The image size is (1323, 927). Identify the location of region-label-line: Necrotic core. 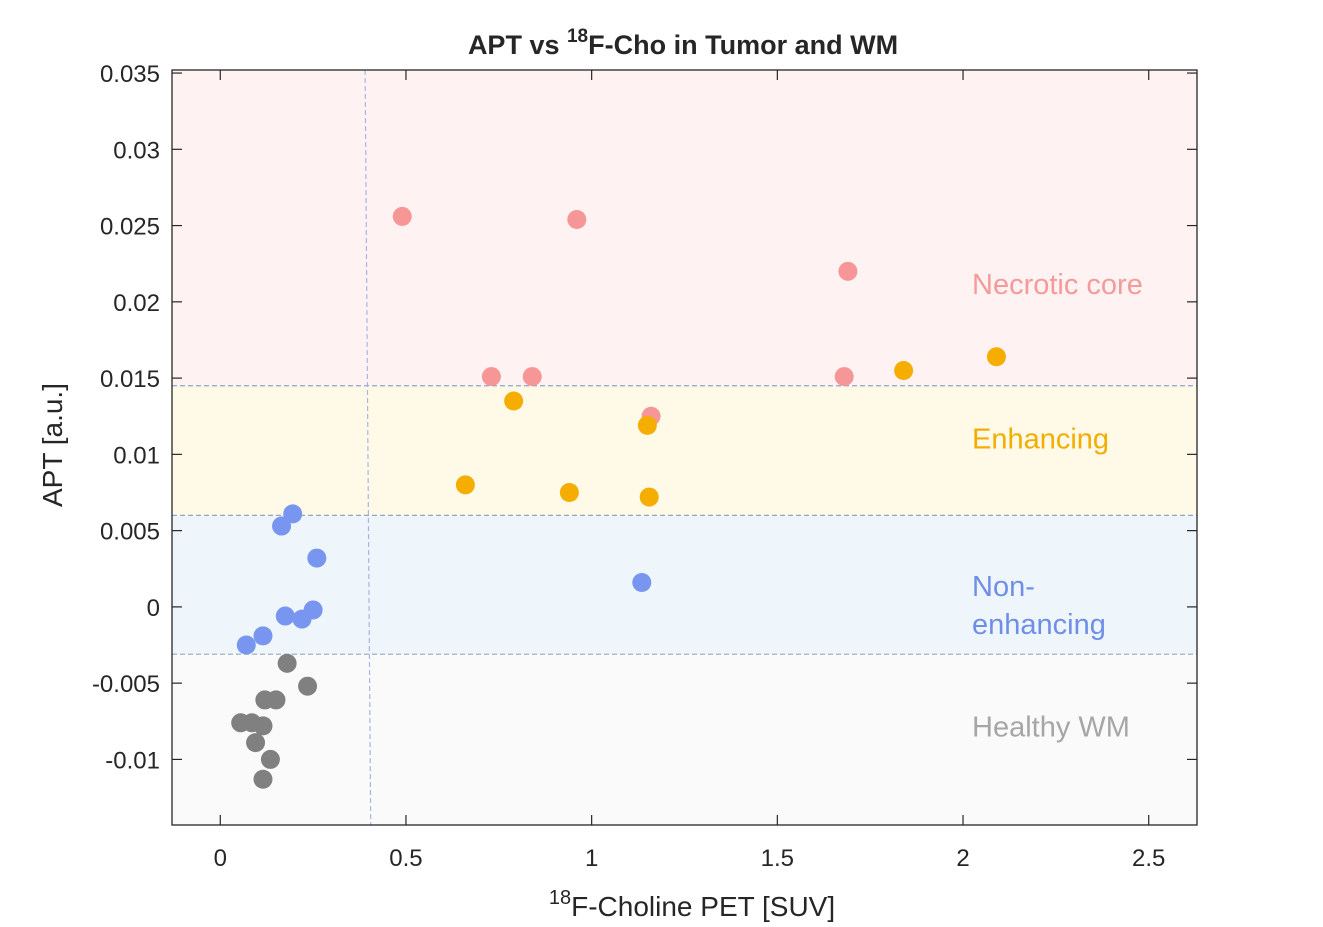
(1057, 285).